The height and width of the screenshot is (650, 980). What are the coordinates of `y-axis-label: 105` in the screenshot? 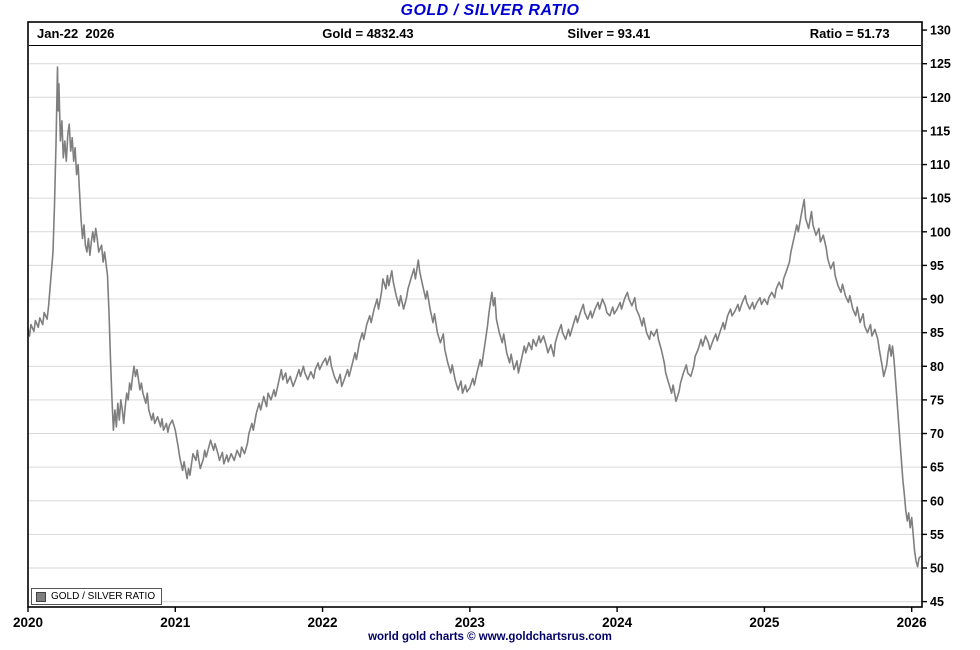 It's located at (940, 199).